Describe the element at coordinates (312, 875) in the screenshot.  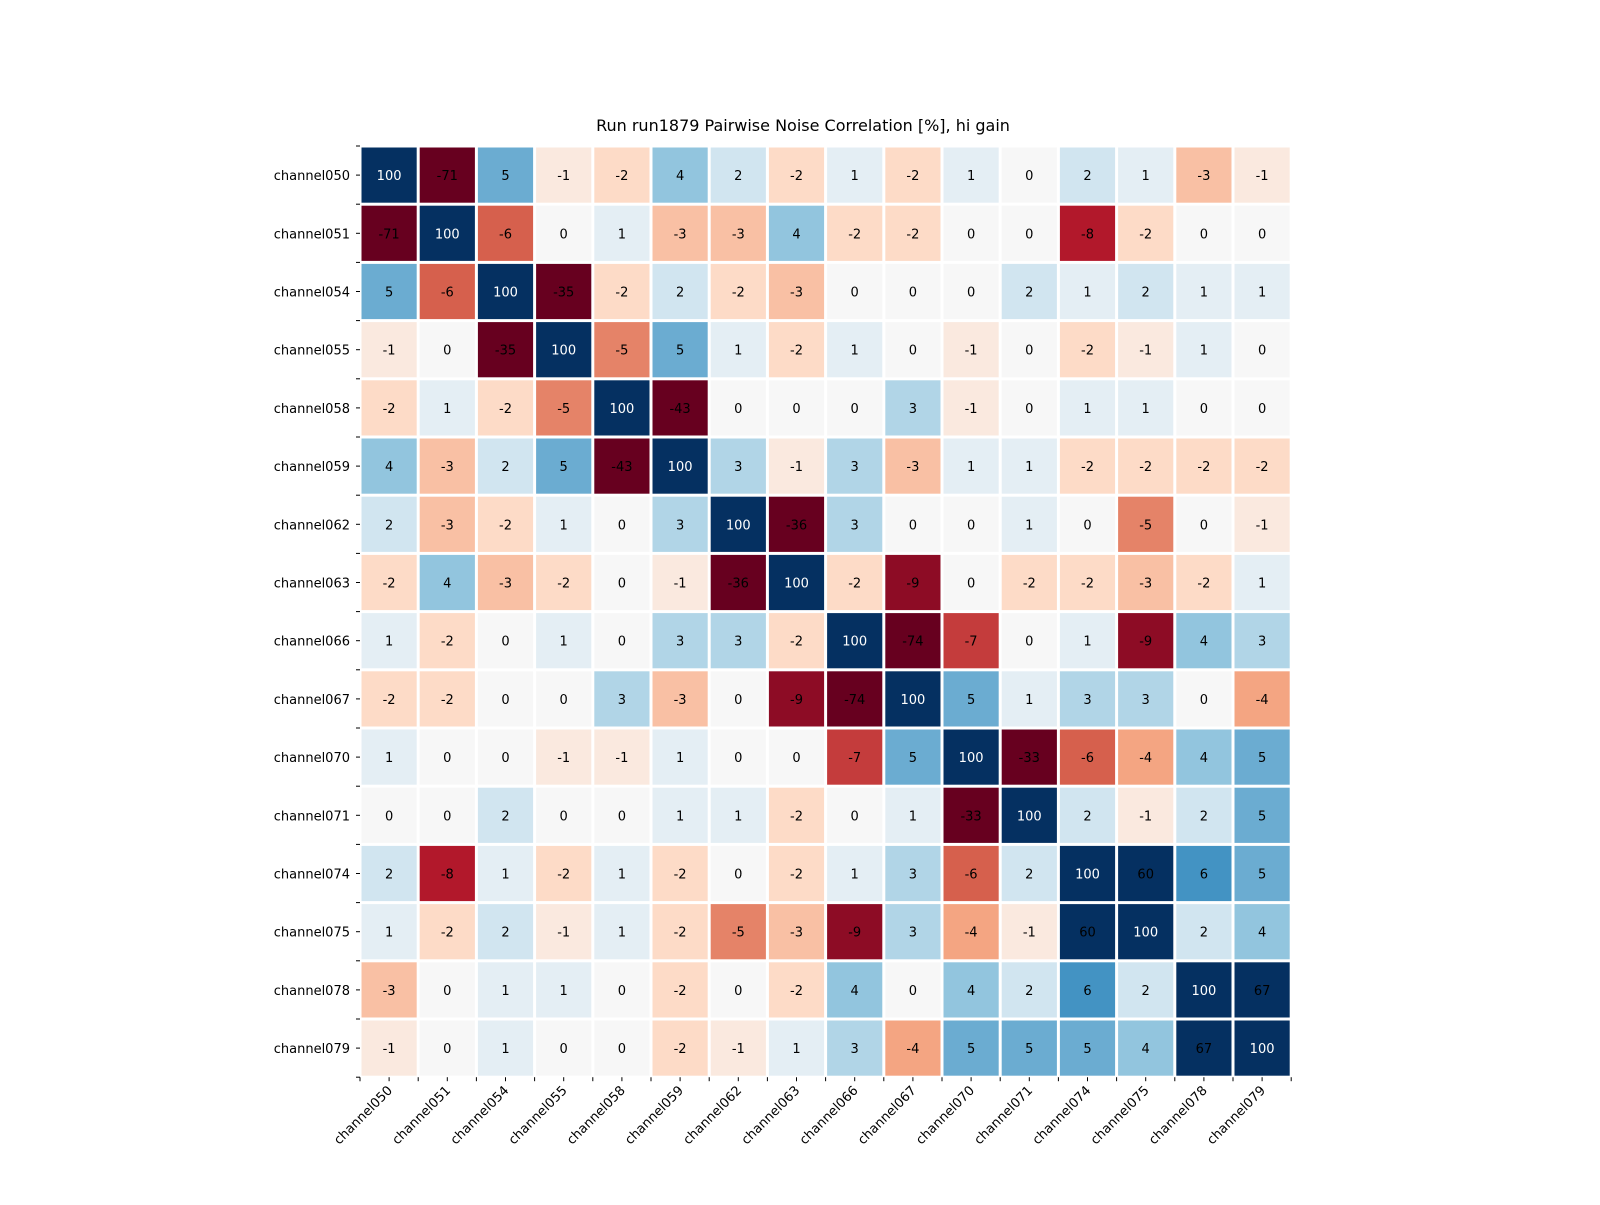
I see `y-tick-label: channel074` at that location.